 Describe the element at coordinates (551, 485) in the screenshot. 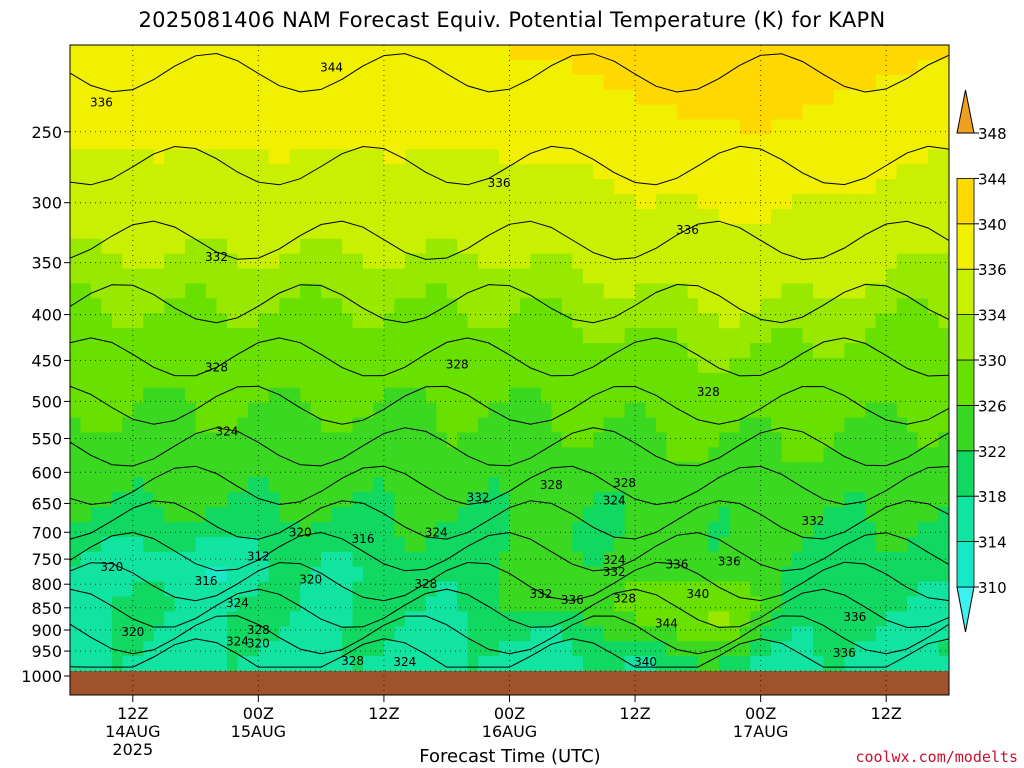

I see `contour-label: 328` at that location.